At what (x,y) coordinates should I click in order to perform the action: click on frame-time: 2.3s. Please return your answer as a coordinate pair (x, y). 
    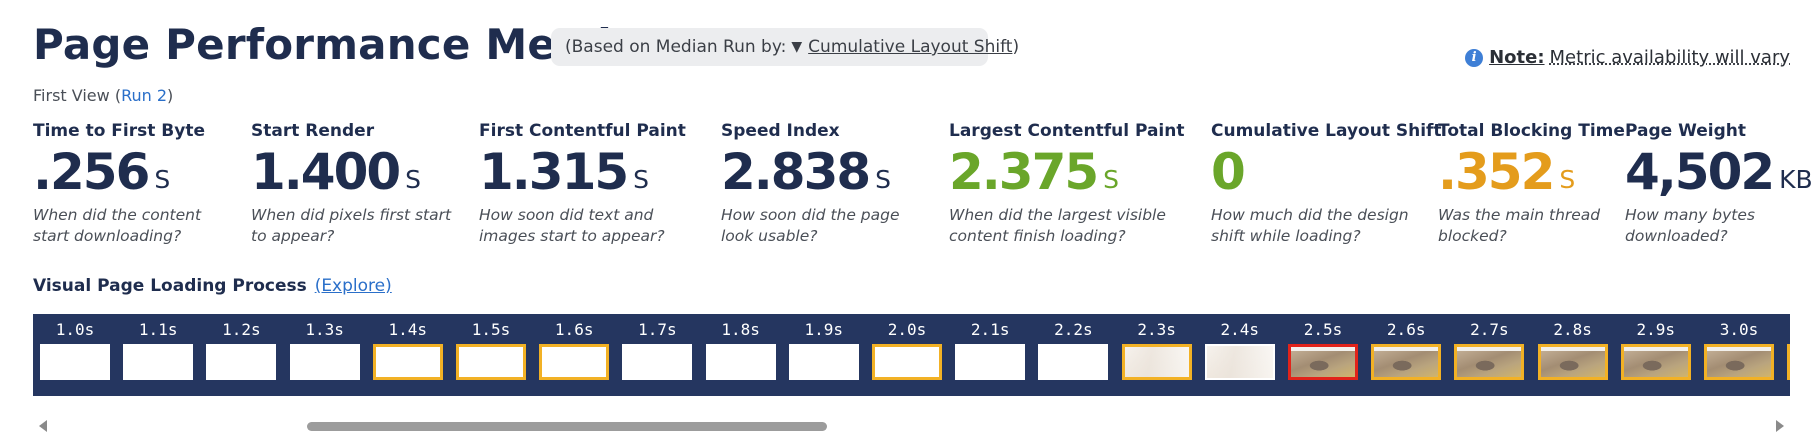
    Looking at the image, I should click on (1156, 329).